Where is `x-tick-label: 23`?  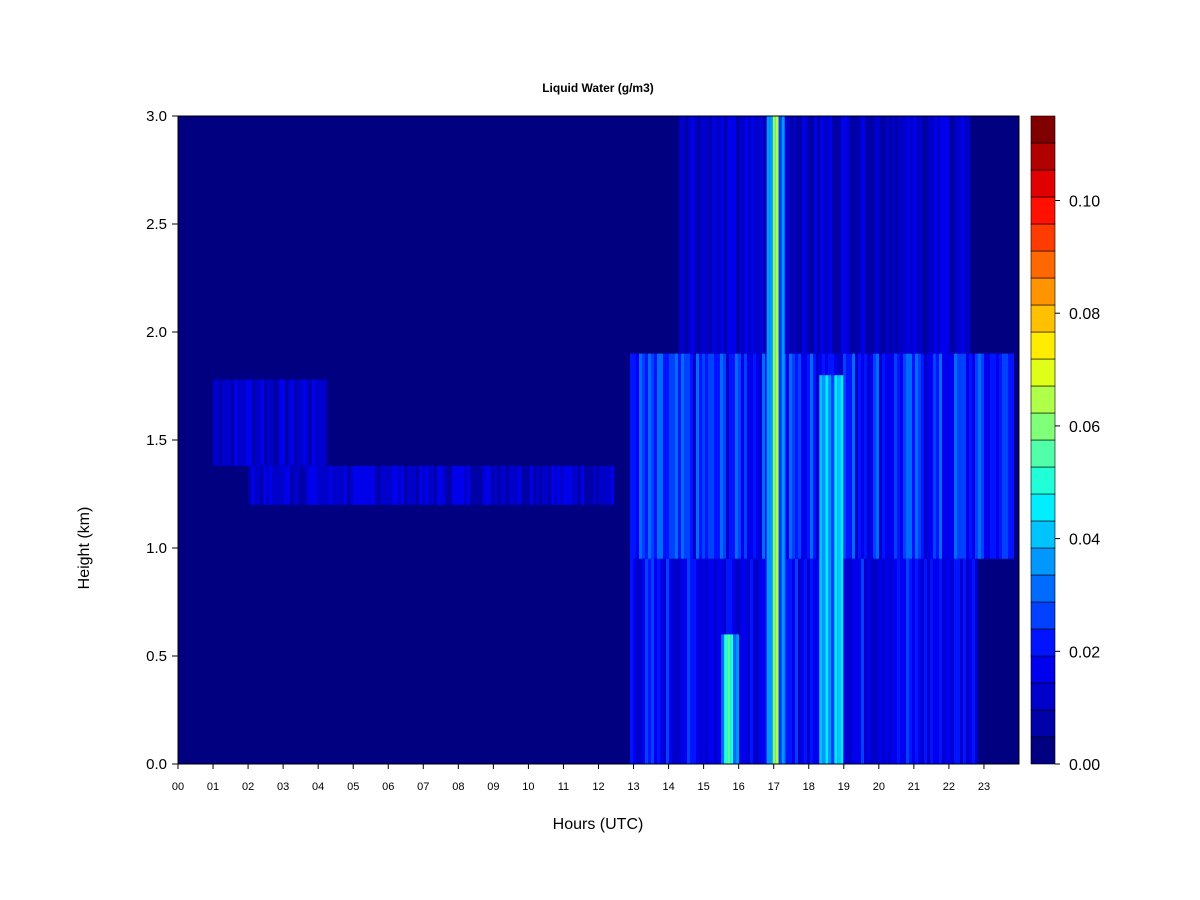 x-tick-label: 23 is located at coordinates (984, 787).